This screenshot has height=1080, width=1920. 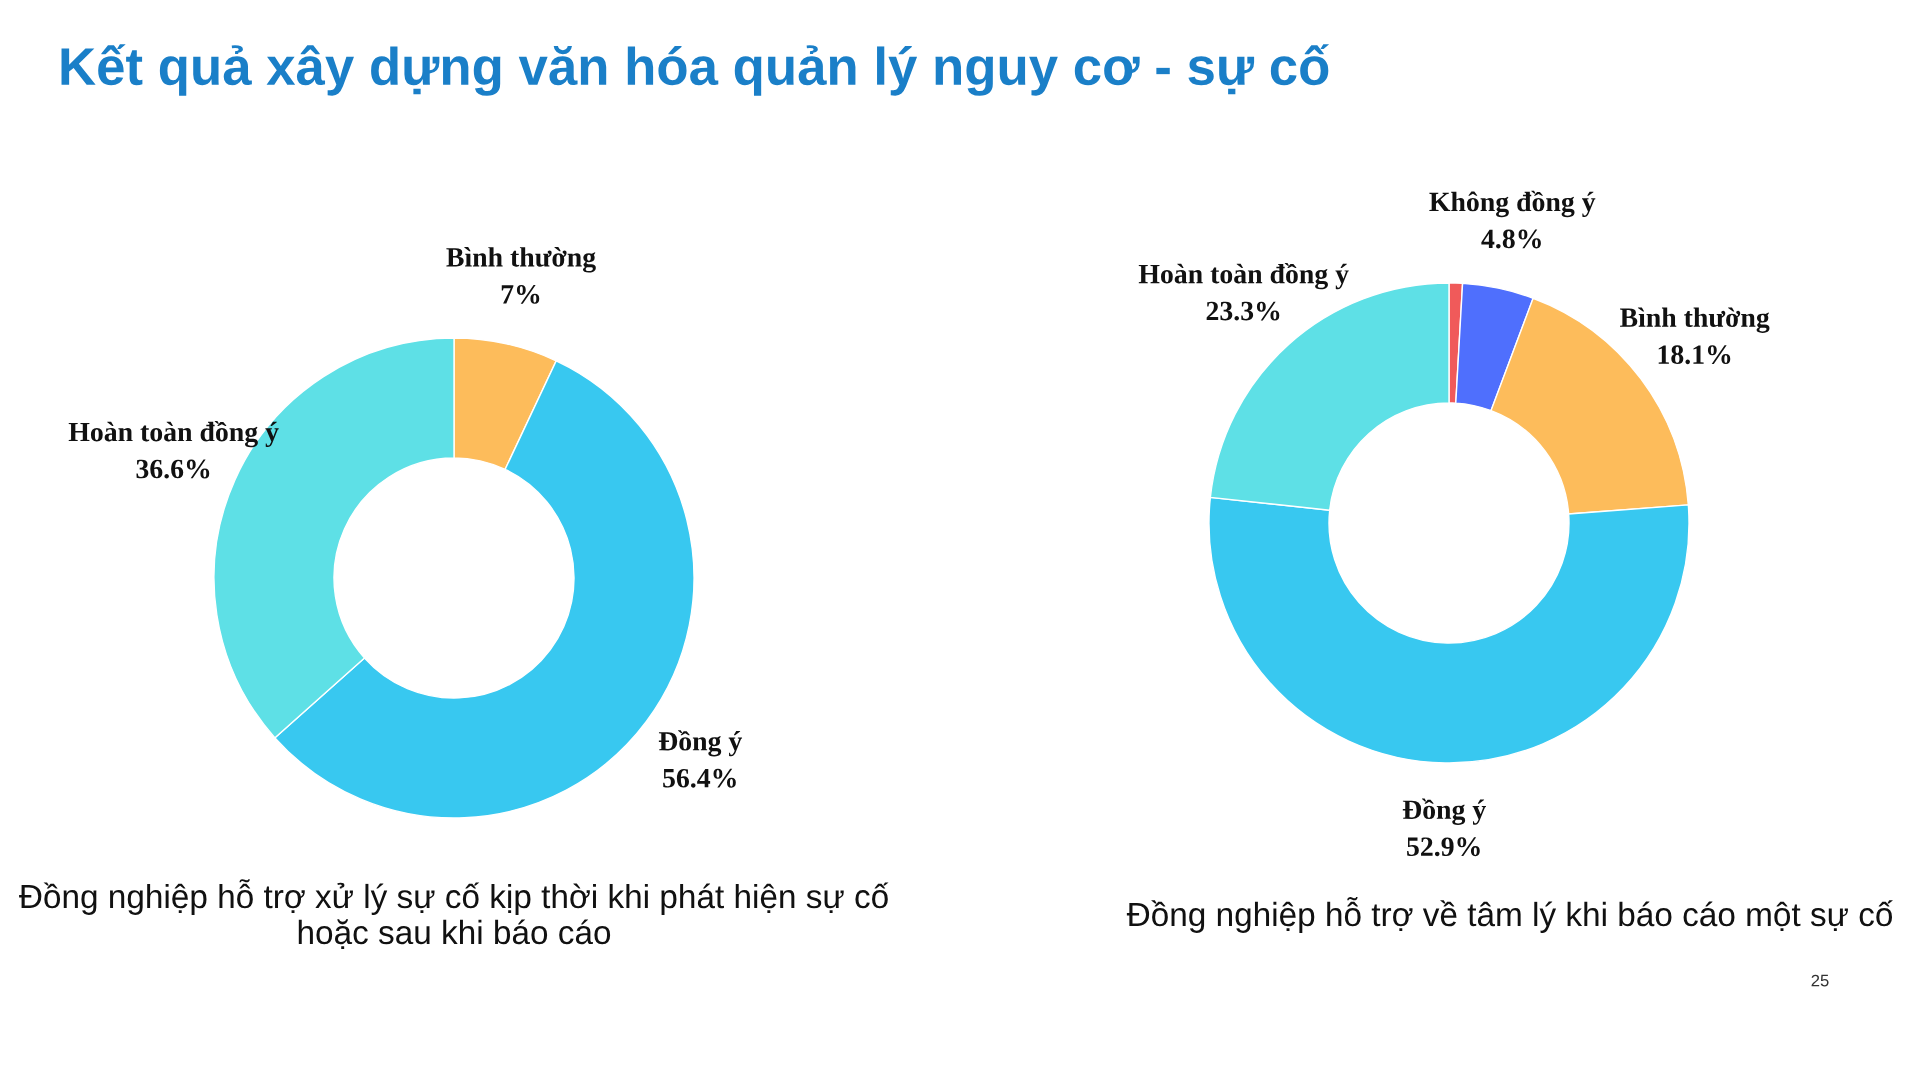 What do you see at coordinates (695, 70) in the screenshot?
I see `chart-title: Kết quả xây dựng văn hóa quản lý nguy cơ - sự cố` at bounding box center [695, 70].